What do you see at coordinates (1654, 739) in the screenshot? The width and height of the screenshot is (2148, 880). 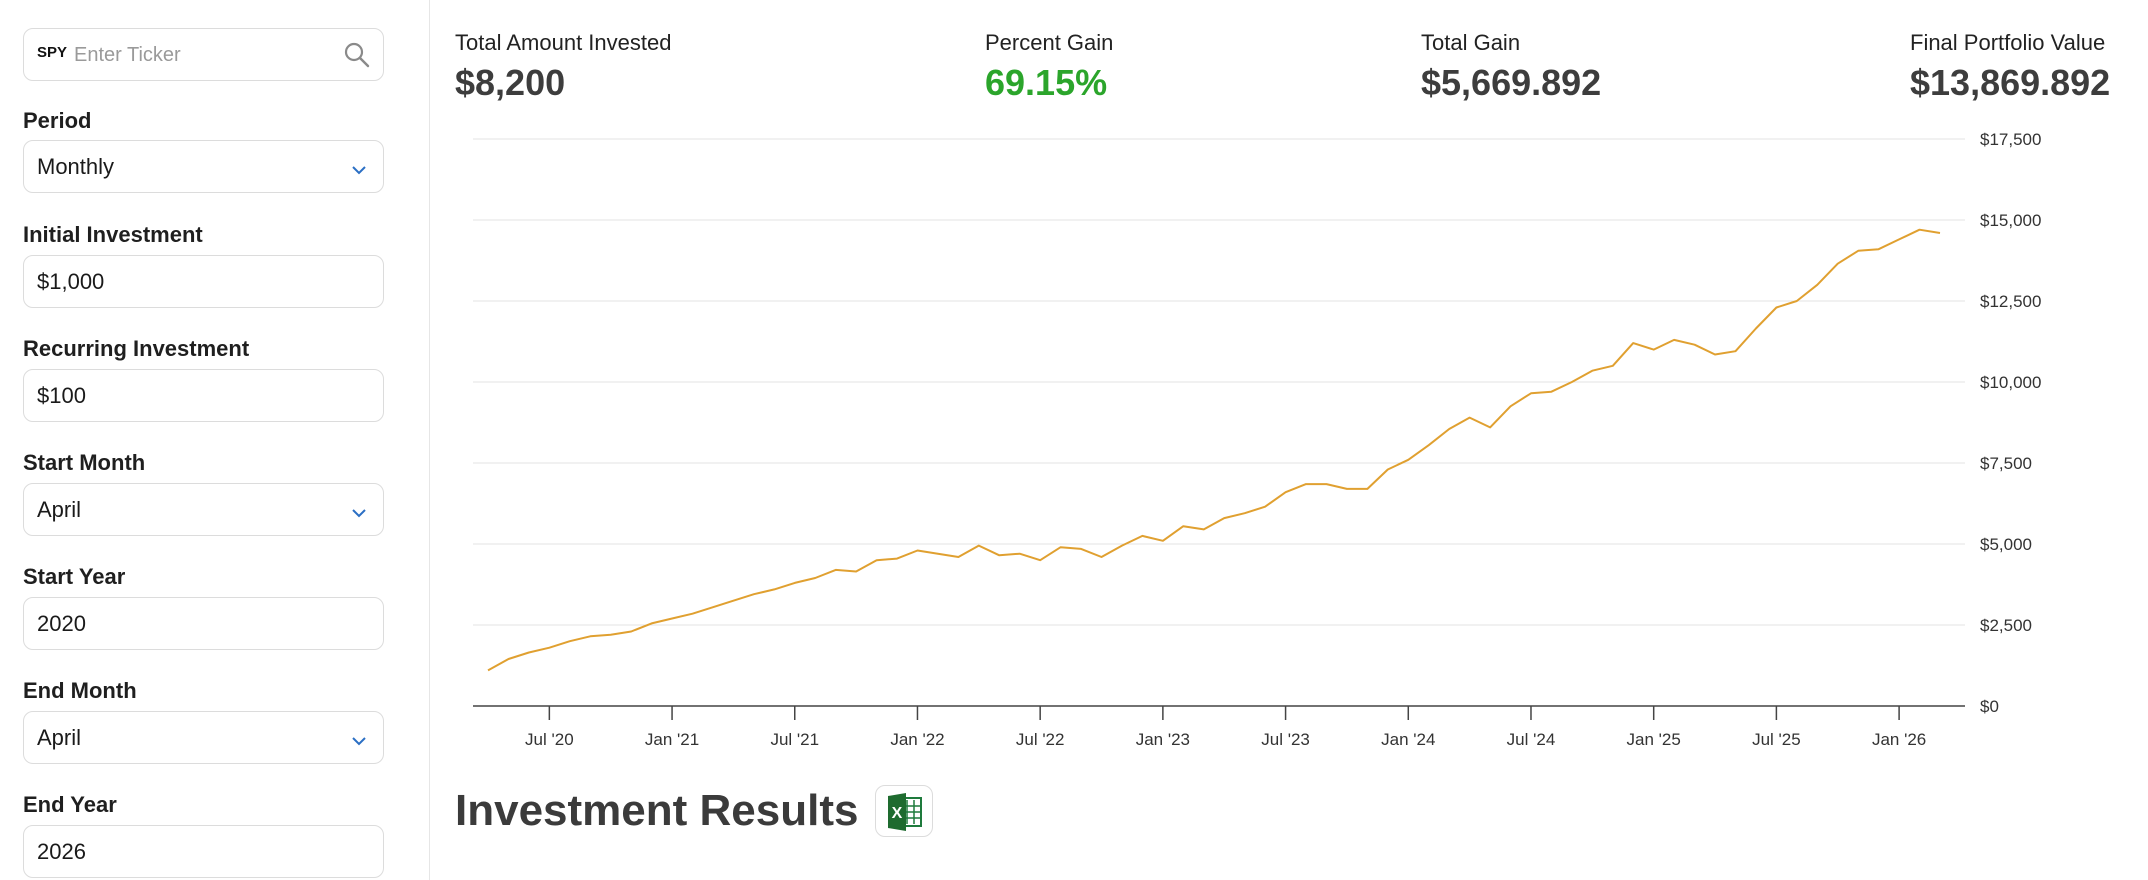 I see `x-tick-label: Jan '25` at bounding box center [1654, 739].